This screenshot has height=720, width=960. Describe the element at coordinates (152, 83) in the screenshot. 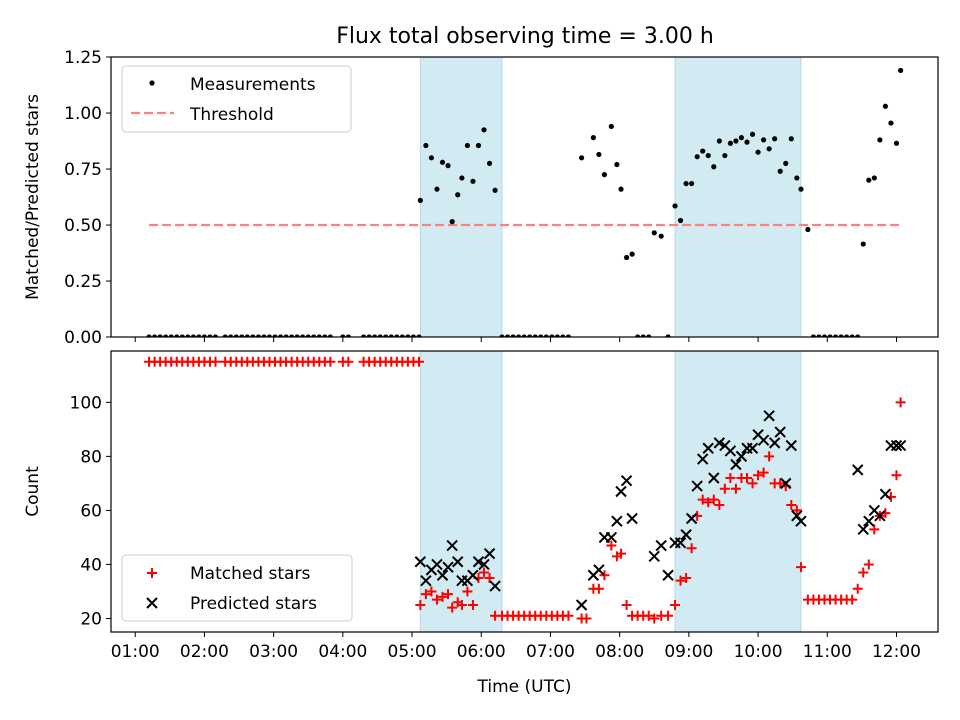

I see `legend-measurement-marker` at that location.